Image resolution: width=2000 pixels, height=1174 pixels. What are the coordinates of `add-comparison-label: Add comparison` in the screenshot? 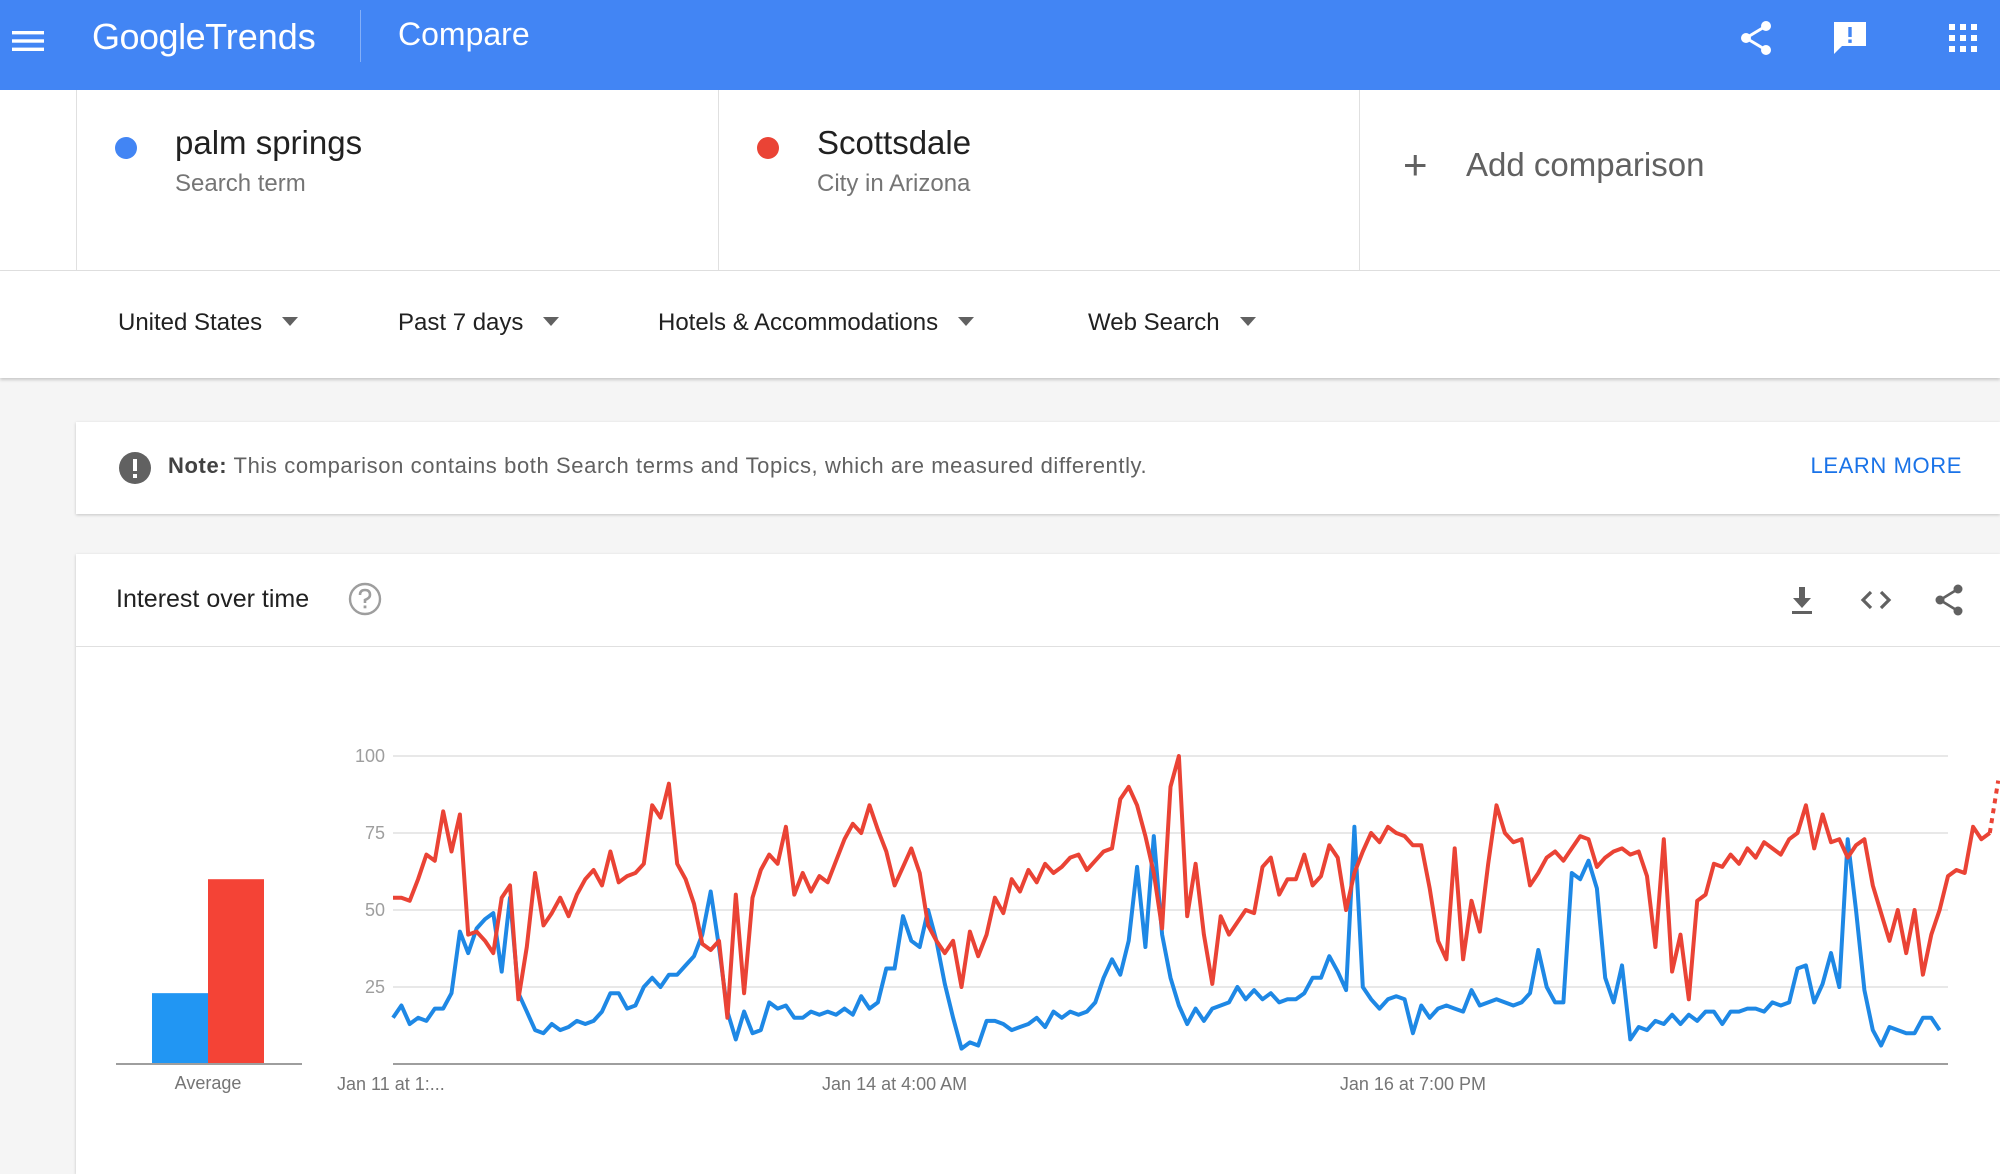 It's located at (1585, 164).